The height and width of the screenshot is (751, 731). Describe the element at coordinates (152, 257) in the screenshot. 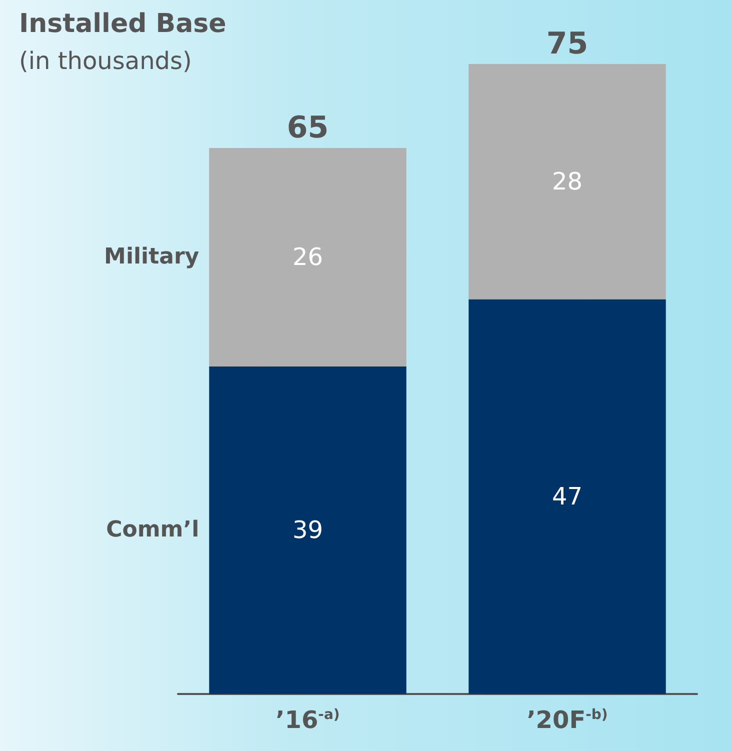

I see `series-label: Military` at that location.